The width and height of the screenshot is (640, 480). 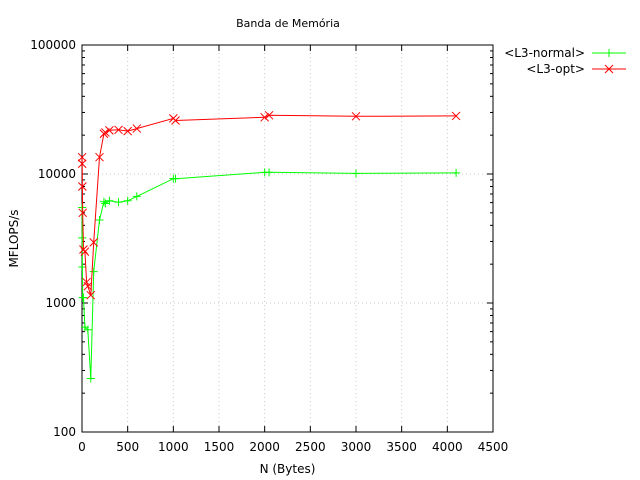 I want to click on x-tick-label: 1000, so click(x=173, y=447).